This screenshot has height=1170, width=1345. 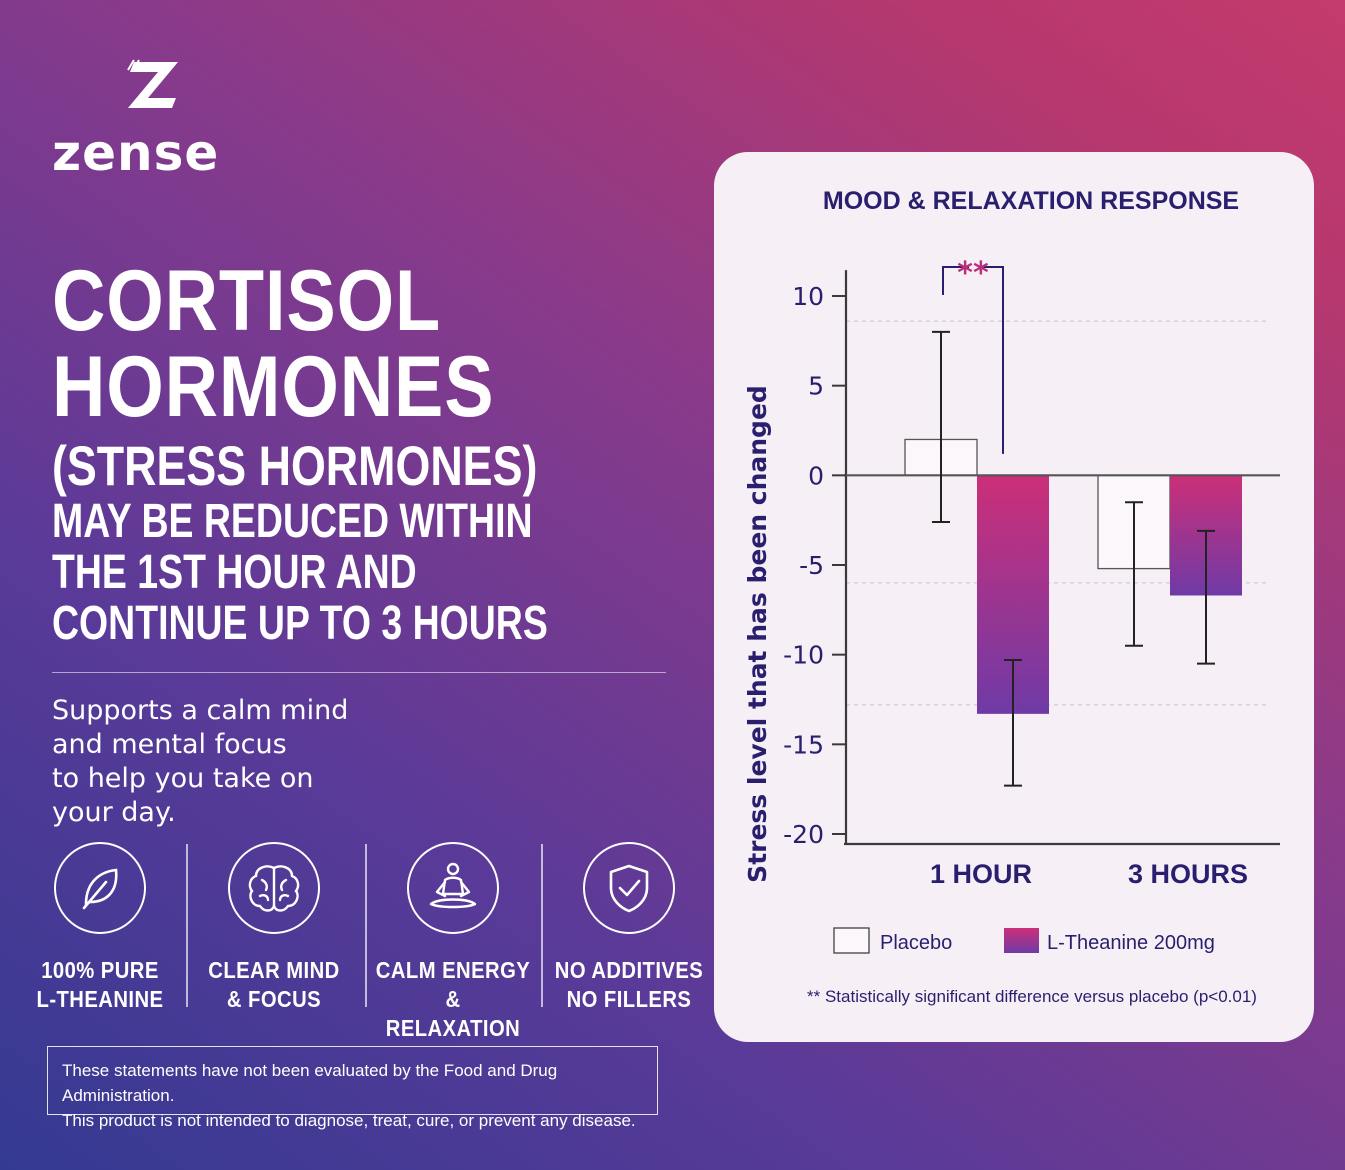 I want to click on feature-pure-l-theanine: 100% PURE L-THEANINE, so click(x=100, y=927).